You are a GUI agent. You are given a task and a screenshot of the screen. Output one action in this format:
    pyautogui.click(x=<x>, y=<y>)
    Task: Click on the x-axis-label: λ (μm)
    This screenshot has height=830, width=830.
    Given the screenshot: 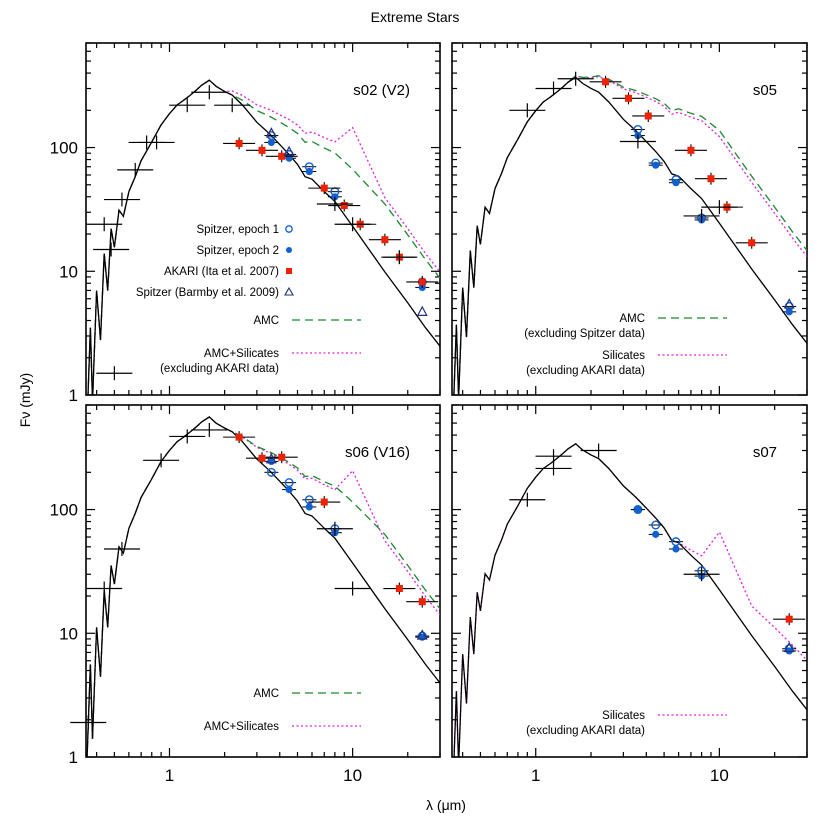 What is the action you would take?
    pyautogui.click(x=446, y=805)
    